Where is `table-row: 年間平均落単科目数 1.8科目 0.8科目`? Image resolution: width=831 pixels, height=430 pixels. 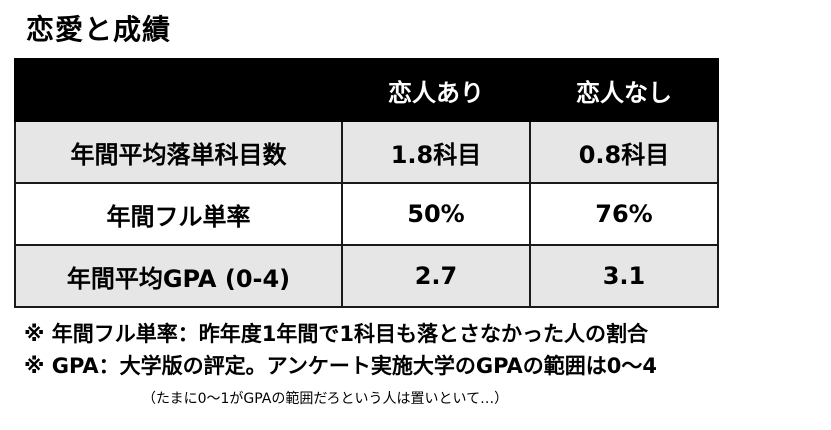 table-row: 年間平均落単科目数 1.8科目 0.8科目 is located at coordinates (366, 152).